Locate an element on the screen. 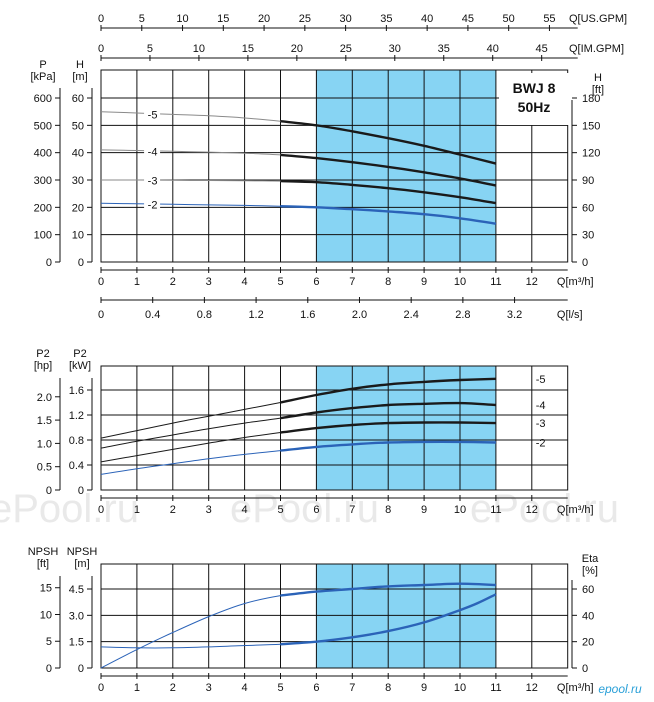 This screenshot has height=702, width=654. head-ft-axis-tick-label: 0 is located at coordinates (585, 263).